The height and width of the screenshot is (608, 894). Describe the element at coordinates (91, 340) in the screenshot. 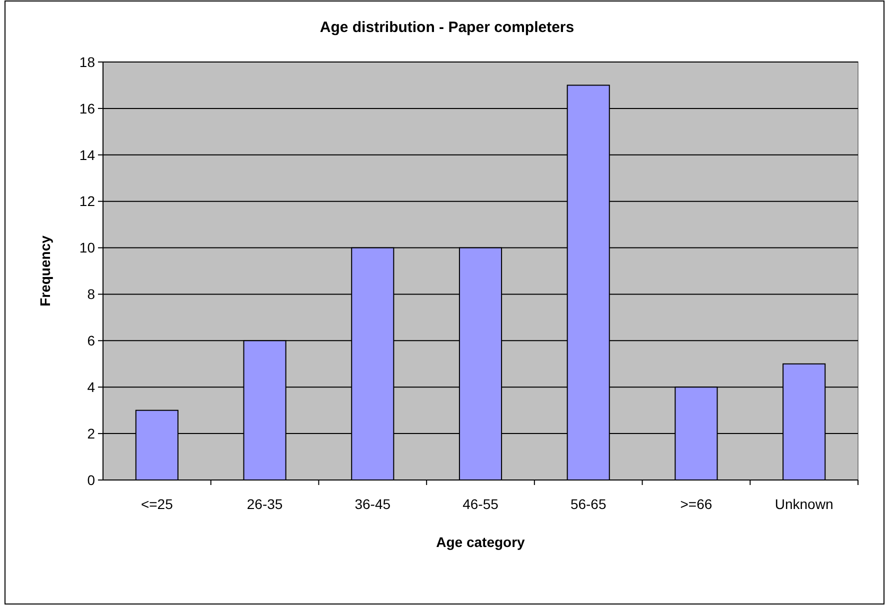

I see `y-tick-label: 6` at that location.